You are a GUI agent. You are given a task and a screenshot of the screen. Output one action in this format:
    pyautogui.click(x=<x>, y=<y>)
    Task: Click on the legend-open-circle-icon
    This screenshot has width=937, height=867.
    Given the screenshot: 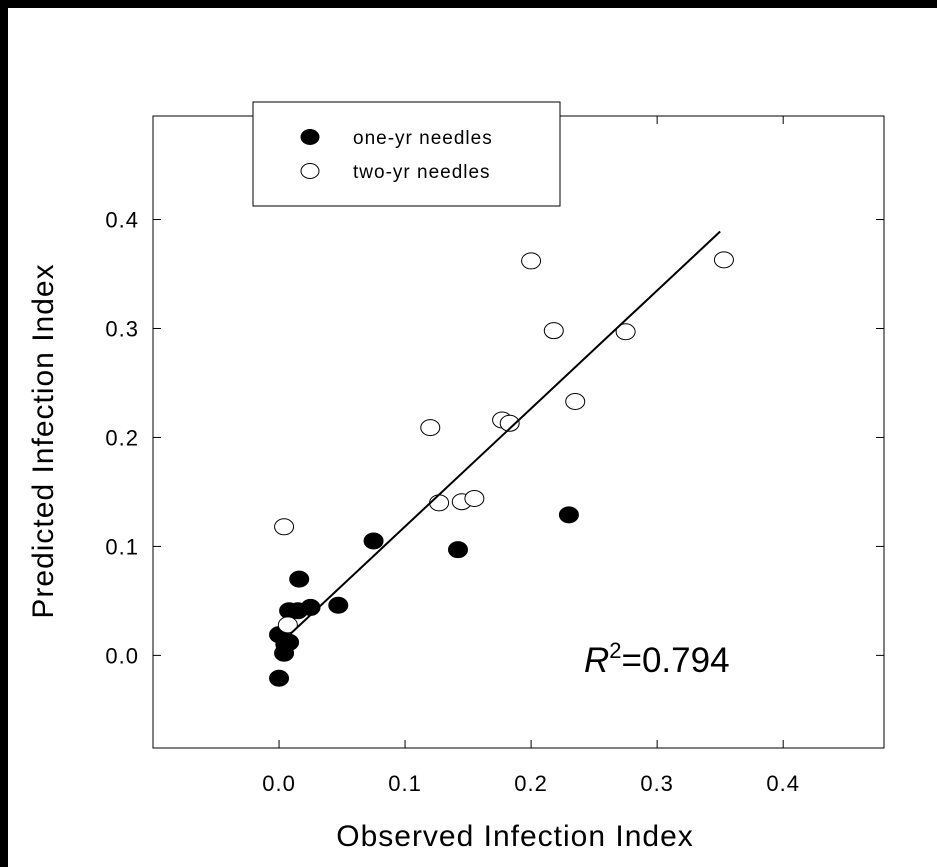 What is the action you would take?
    pyautogui.click(x=310, y=171)
    